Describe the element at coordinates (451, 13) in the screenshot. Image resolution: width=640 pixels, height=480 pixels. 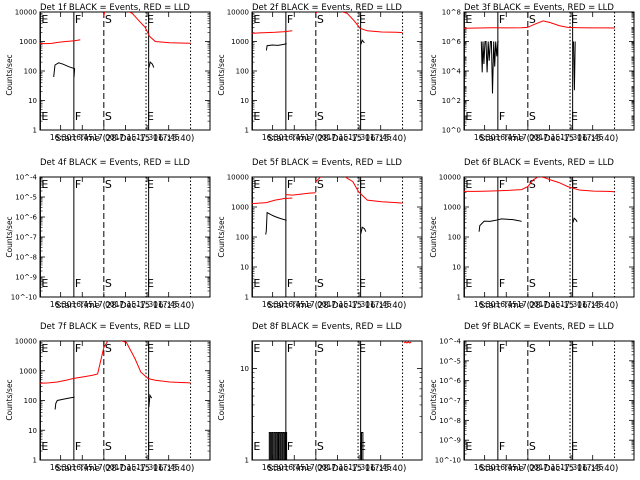
I see `y-tick-label: 10^8` at that location.